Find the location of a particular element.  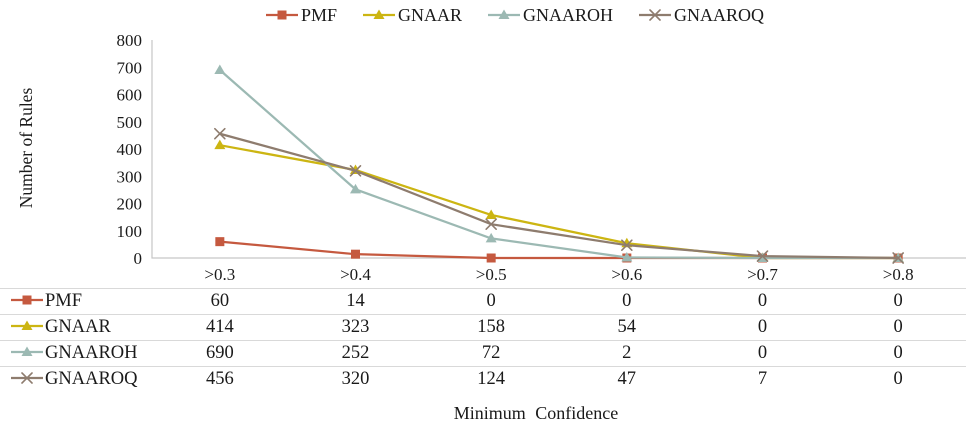

legend-item-pmf: PMF is located at coordinates (301, 15).